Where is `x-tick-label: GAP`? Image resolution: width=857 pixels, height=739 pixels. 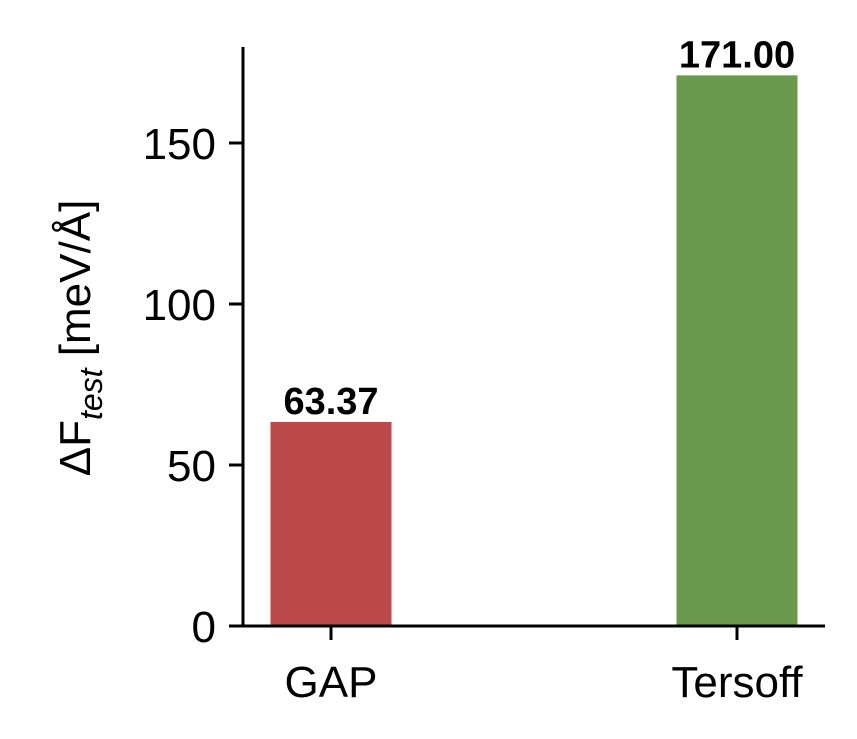
x-tick-label: GAP is located at coordinates (331, 682).